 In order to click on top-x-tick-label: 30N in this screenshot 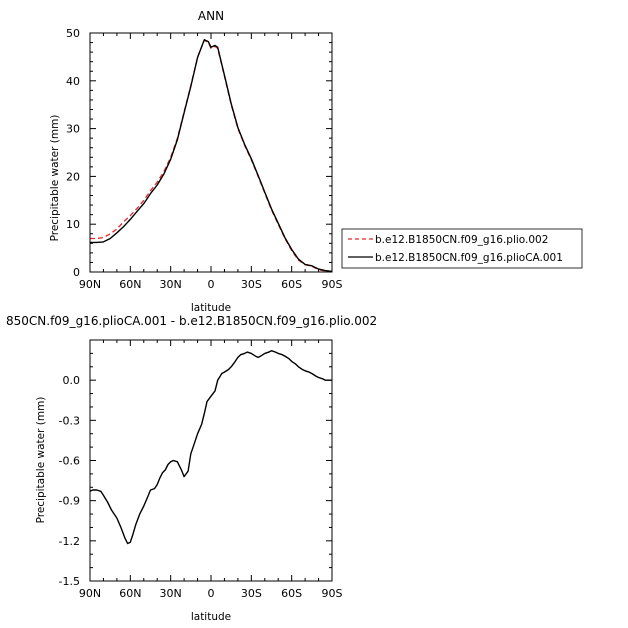, I will do `click(171, 284)`.